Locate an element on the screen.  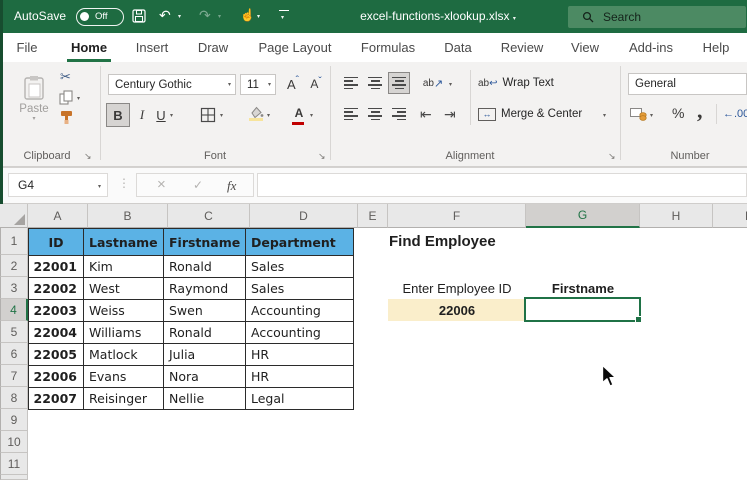
font-name-select: Century Gothic ▾ is located at coordinates (172, 84).